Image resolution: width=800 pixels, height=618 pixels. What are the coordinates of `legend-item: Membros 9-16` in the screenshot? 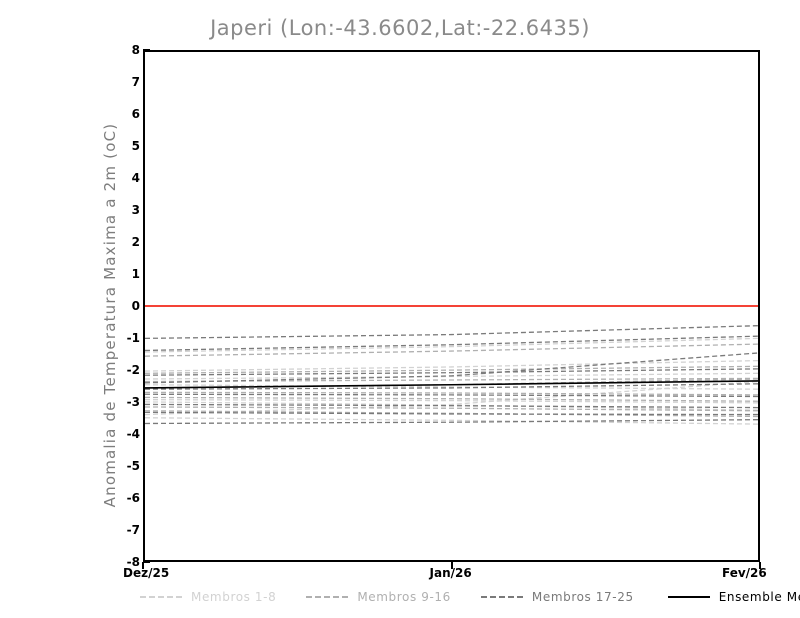 It's located at (378, 597).